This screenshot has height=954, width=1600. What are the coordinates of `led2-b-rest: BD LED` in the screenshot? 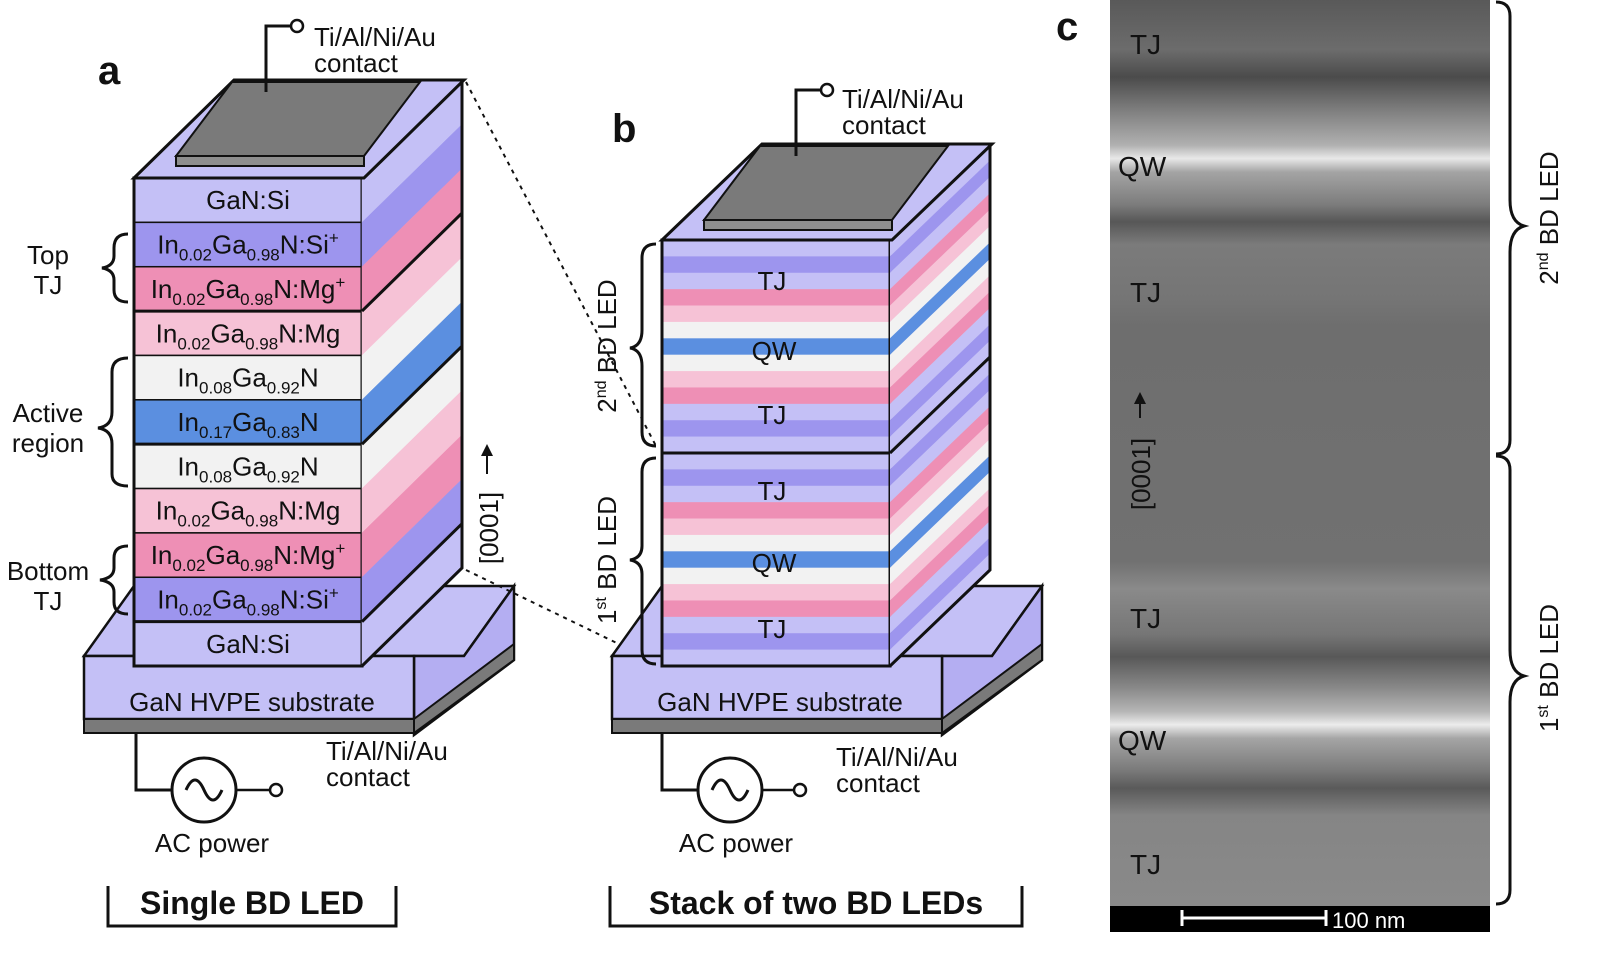 It's located at (607, 329).